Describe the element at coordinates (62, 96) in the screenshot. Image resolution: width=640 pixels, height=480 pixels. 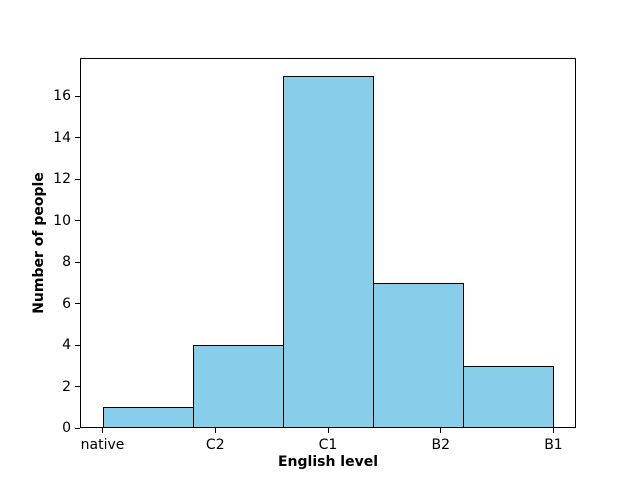
I see `y-tick-label: 16` at that location.